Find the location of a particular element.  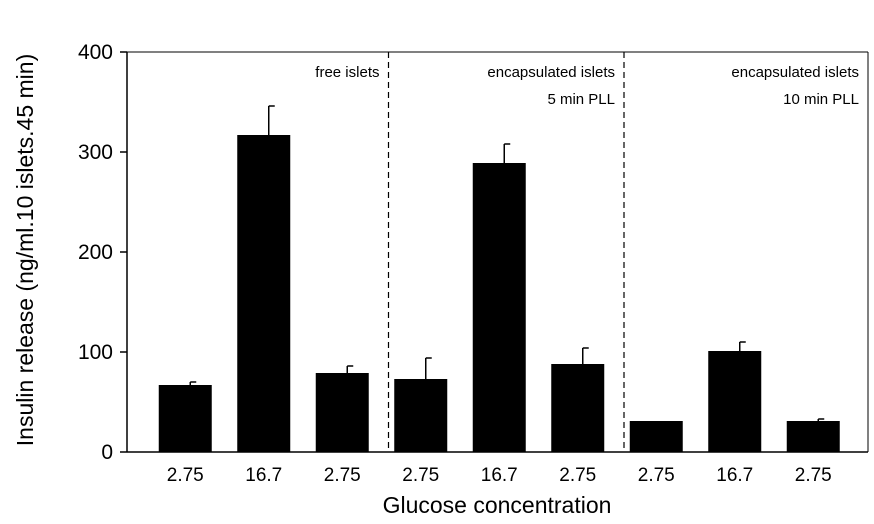

x-axis-category-labels: 2.75 16.7 2.75 2.75 16.7 2.75 2.75 16.7 2.75 is located at coordinates (499, 475).